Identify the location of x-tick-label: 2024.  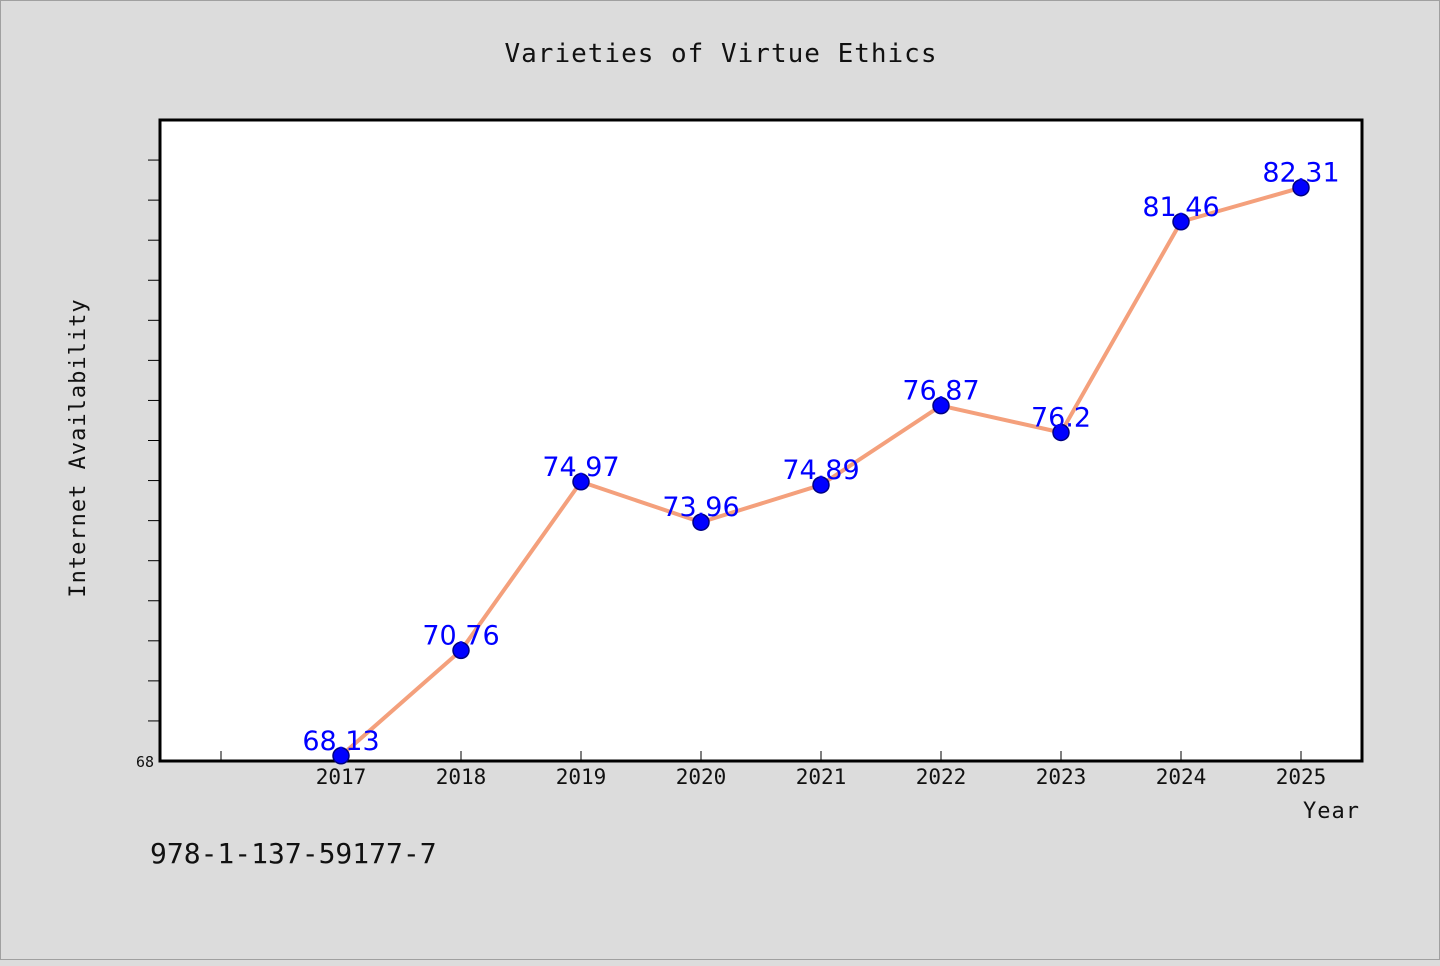
(1181, 777).